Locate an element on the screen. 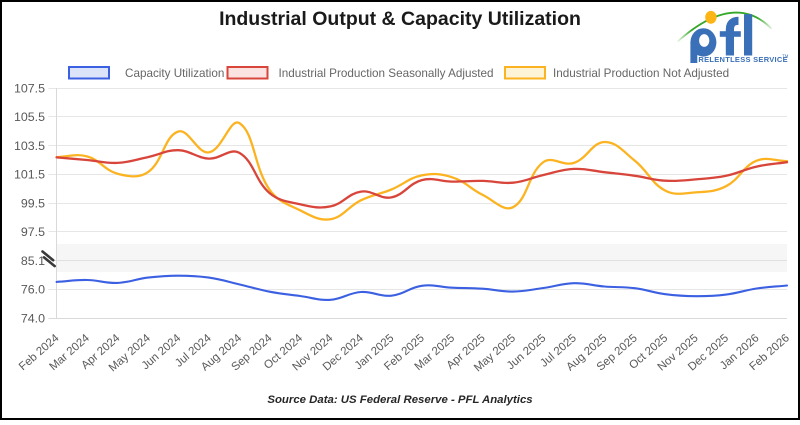 Image resolution: width=800 pixels, height=425 pixels. svg-text: 105.5 is located at coordinates (29, 117).